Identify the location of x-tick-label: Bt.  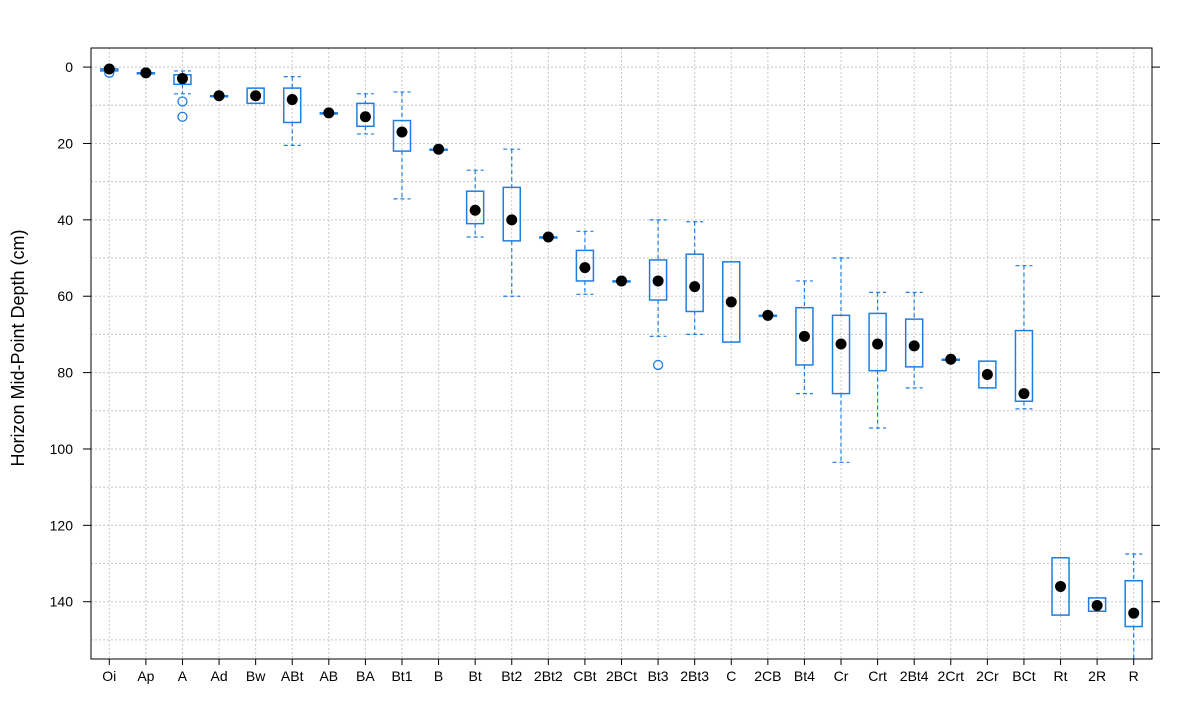
(475, 676).